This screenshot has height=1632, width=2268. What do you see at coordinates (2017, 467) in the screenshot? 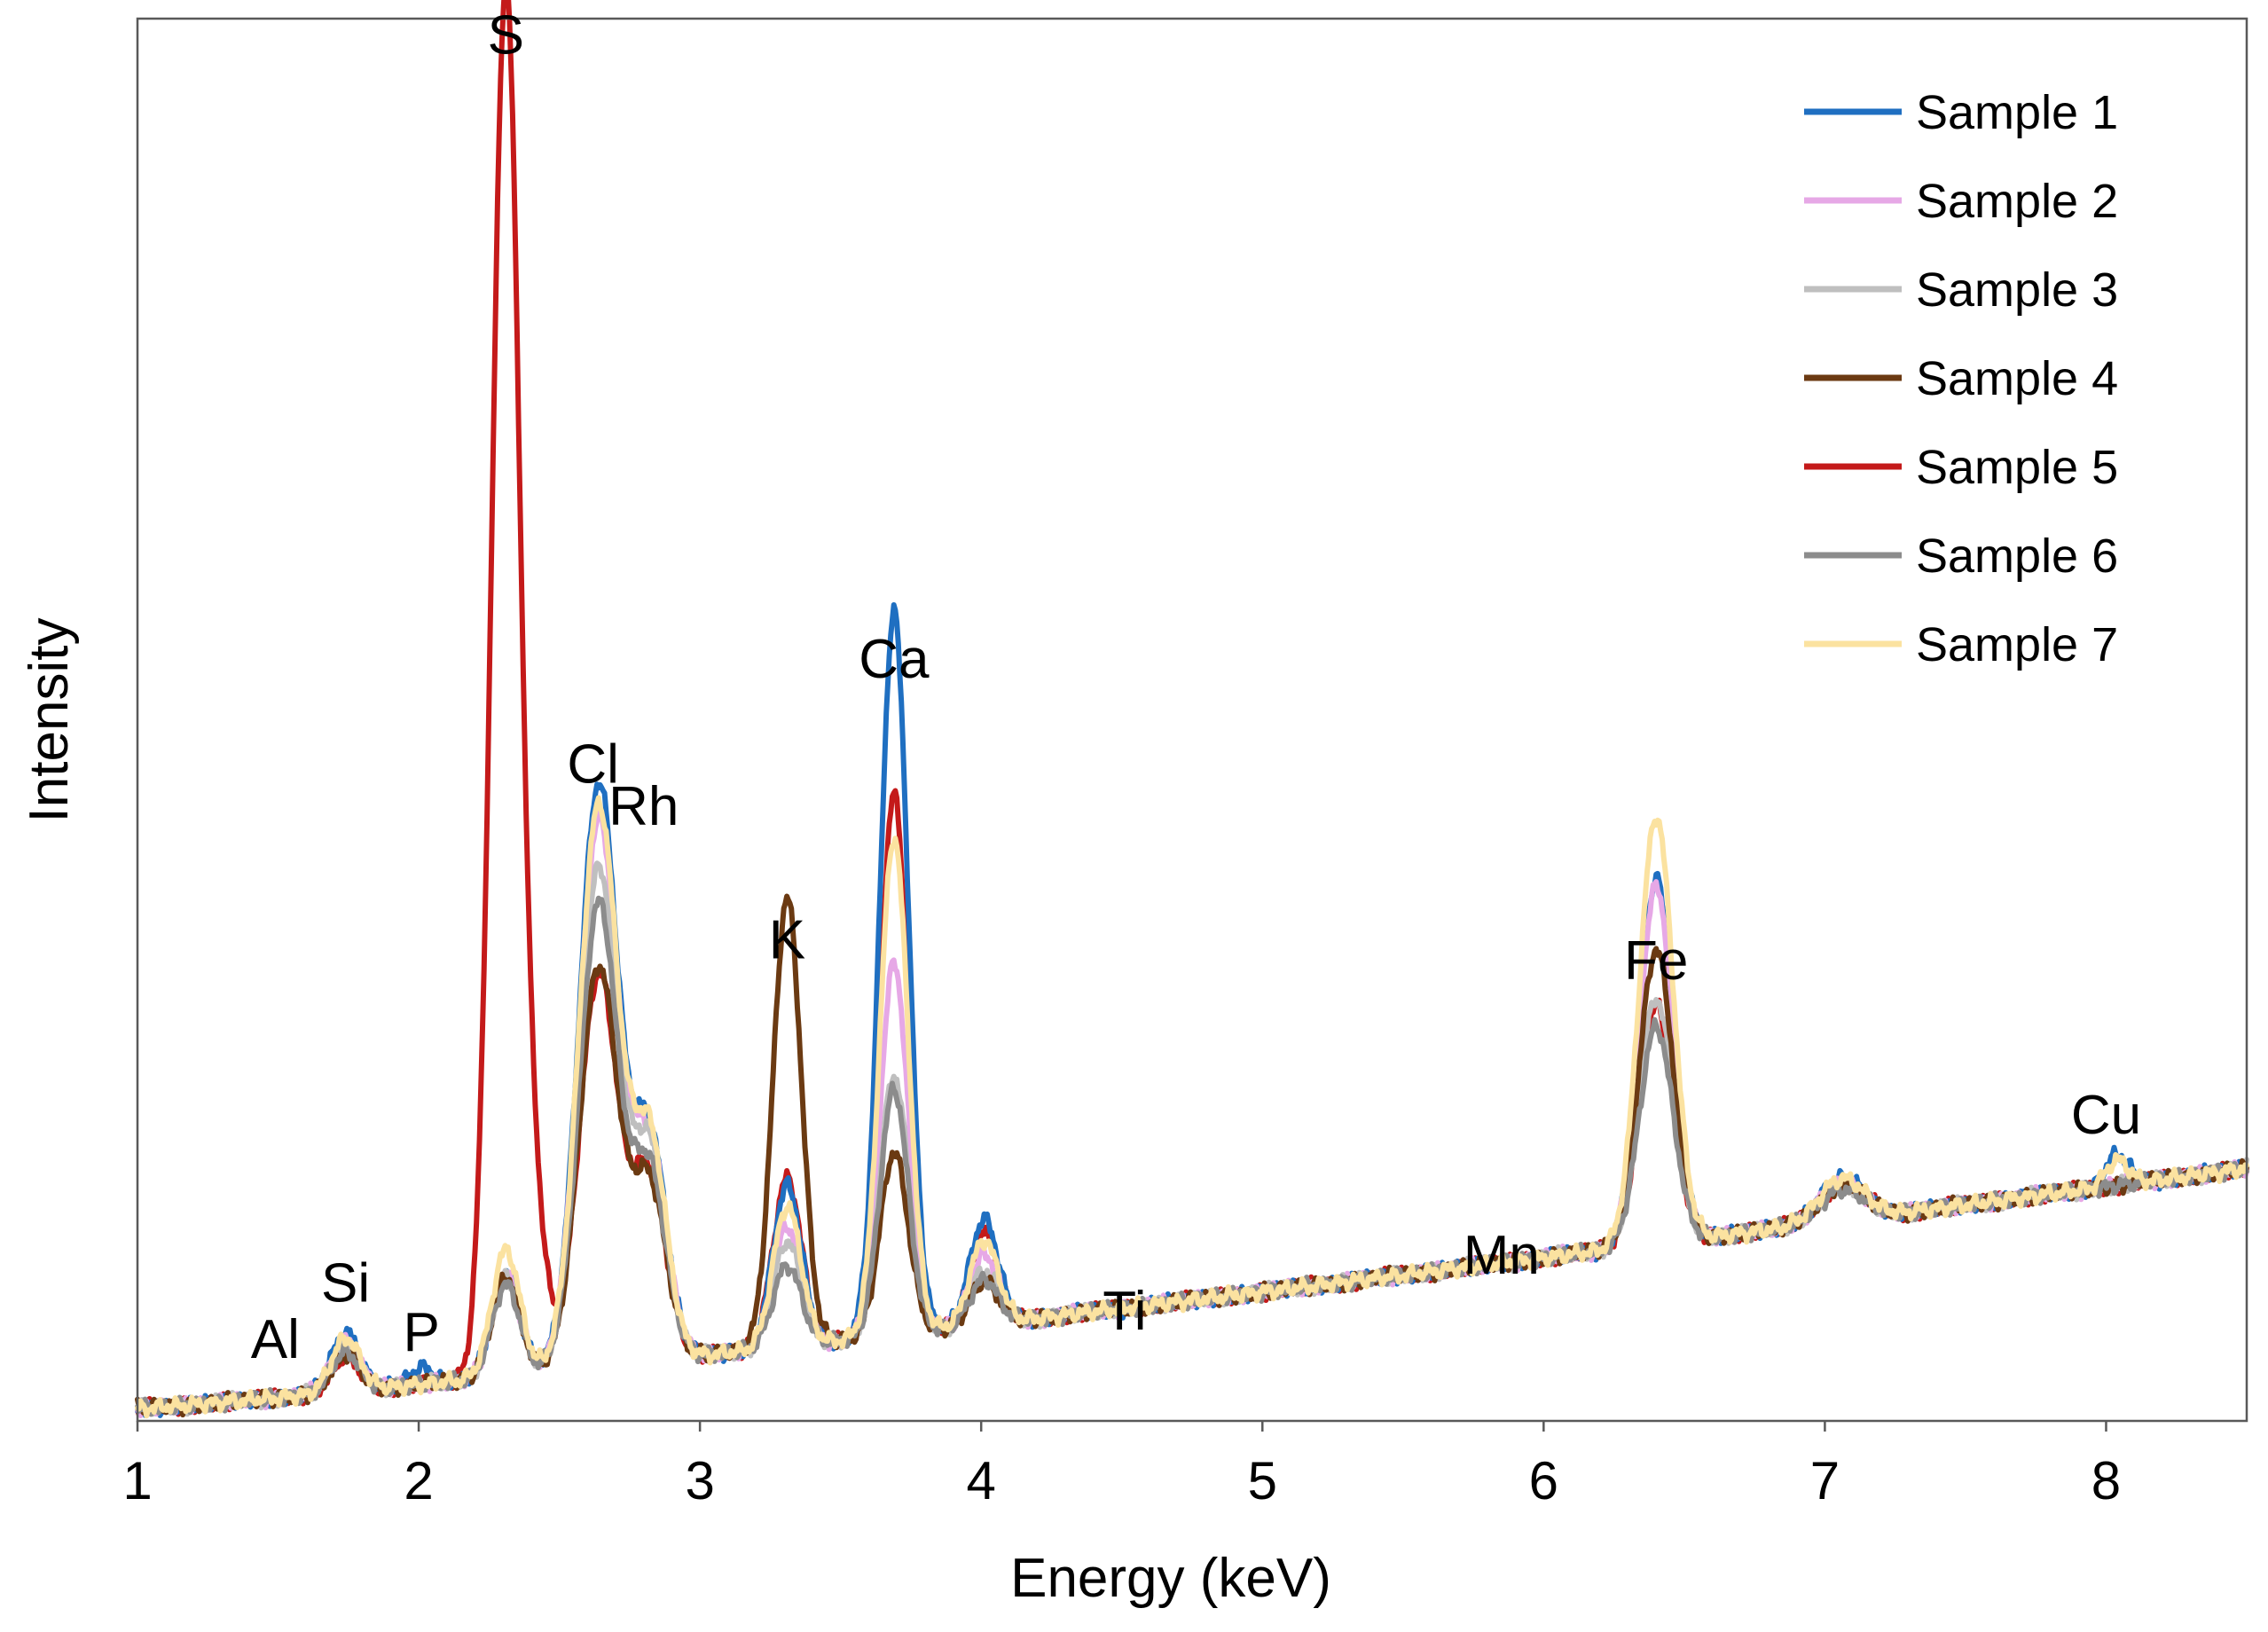
I see `legend-label-sample-5: Sample 5` at bounding box center [2017, 467].